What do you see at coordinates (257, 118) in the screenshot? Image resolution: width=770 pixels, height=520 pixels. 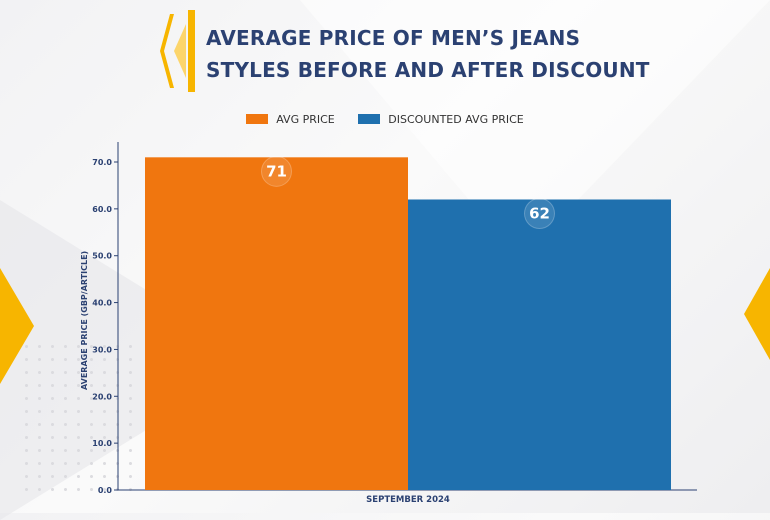 I see `legend-swatch-avg-price` at bounding box center [257, 118].